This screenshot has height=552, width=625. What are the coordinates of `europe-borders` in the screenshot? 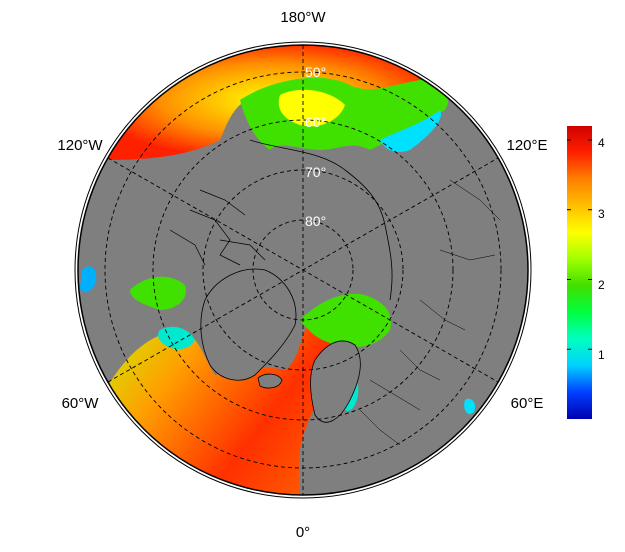 It's located at (430, 312).